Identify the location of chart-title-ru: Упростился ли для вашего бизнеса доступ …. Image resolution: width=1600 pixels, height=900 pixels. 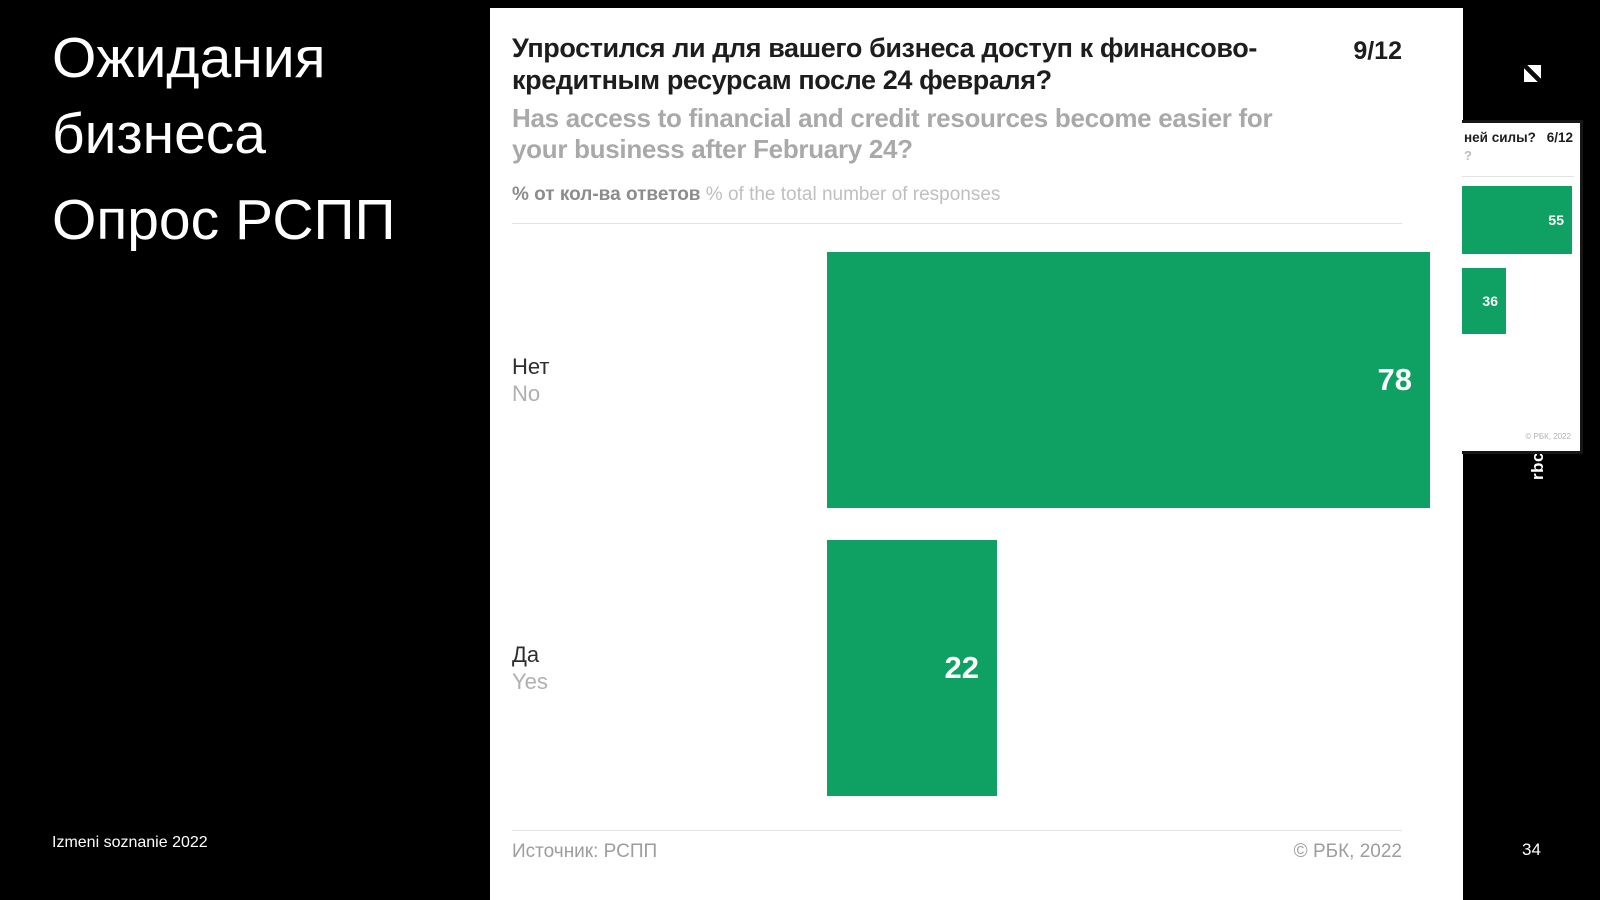
(884, 64).